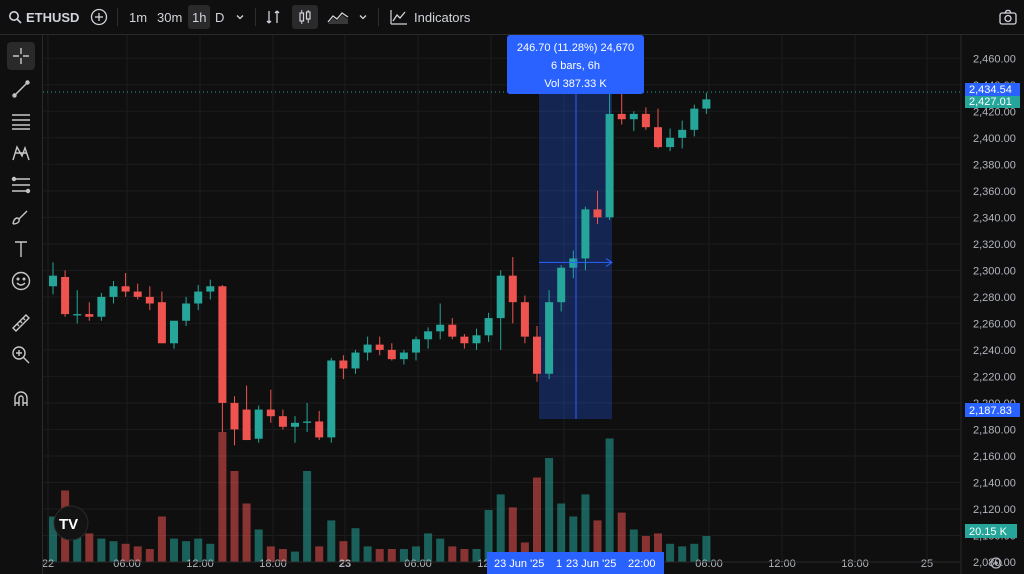 This screenshot has height=574, width=1024. What do you see at coordinates (21, 185) in the screenshot?
I see `fib-tool` at bounding box center [21, 185].